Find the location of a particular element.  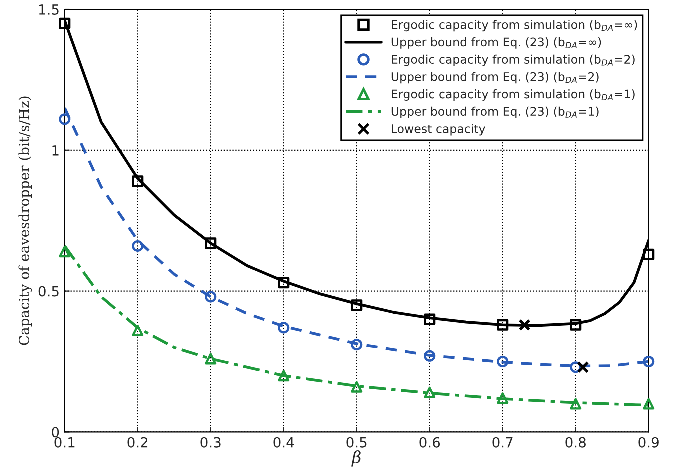

x-tick-label: 0.2 is located at coordinates (138, 442).